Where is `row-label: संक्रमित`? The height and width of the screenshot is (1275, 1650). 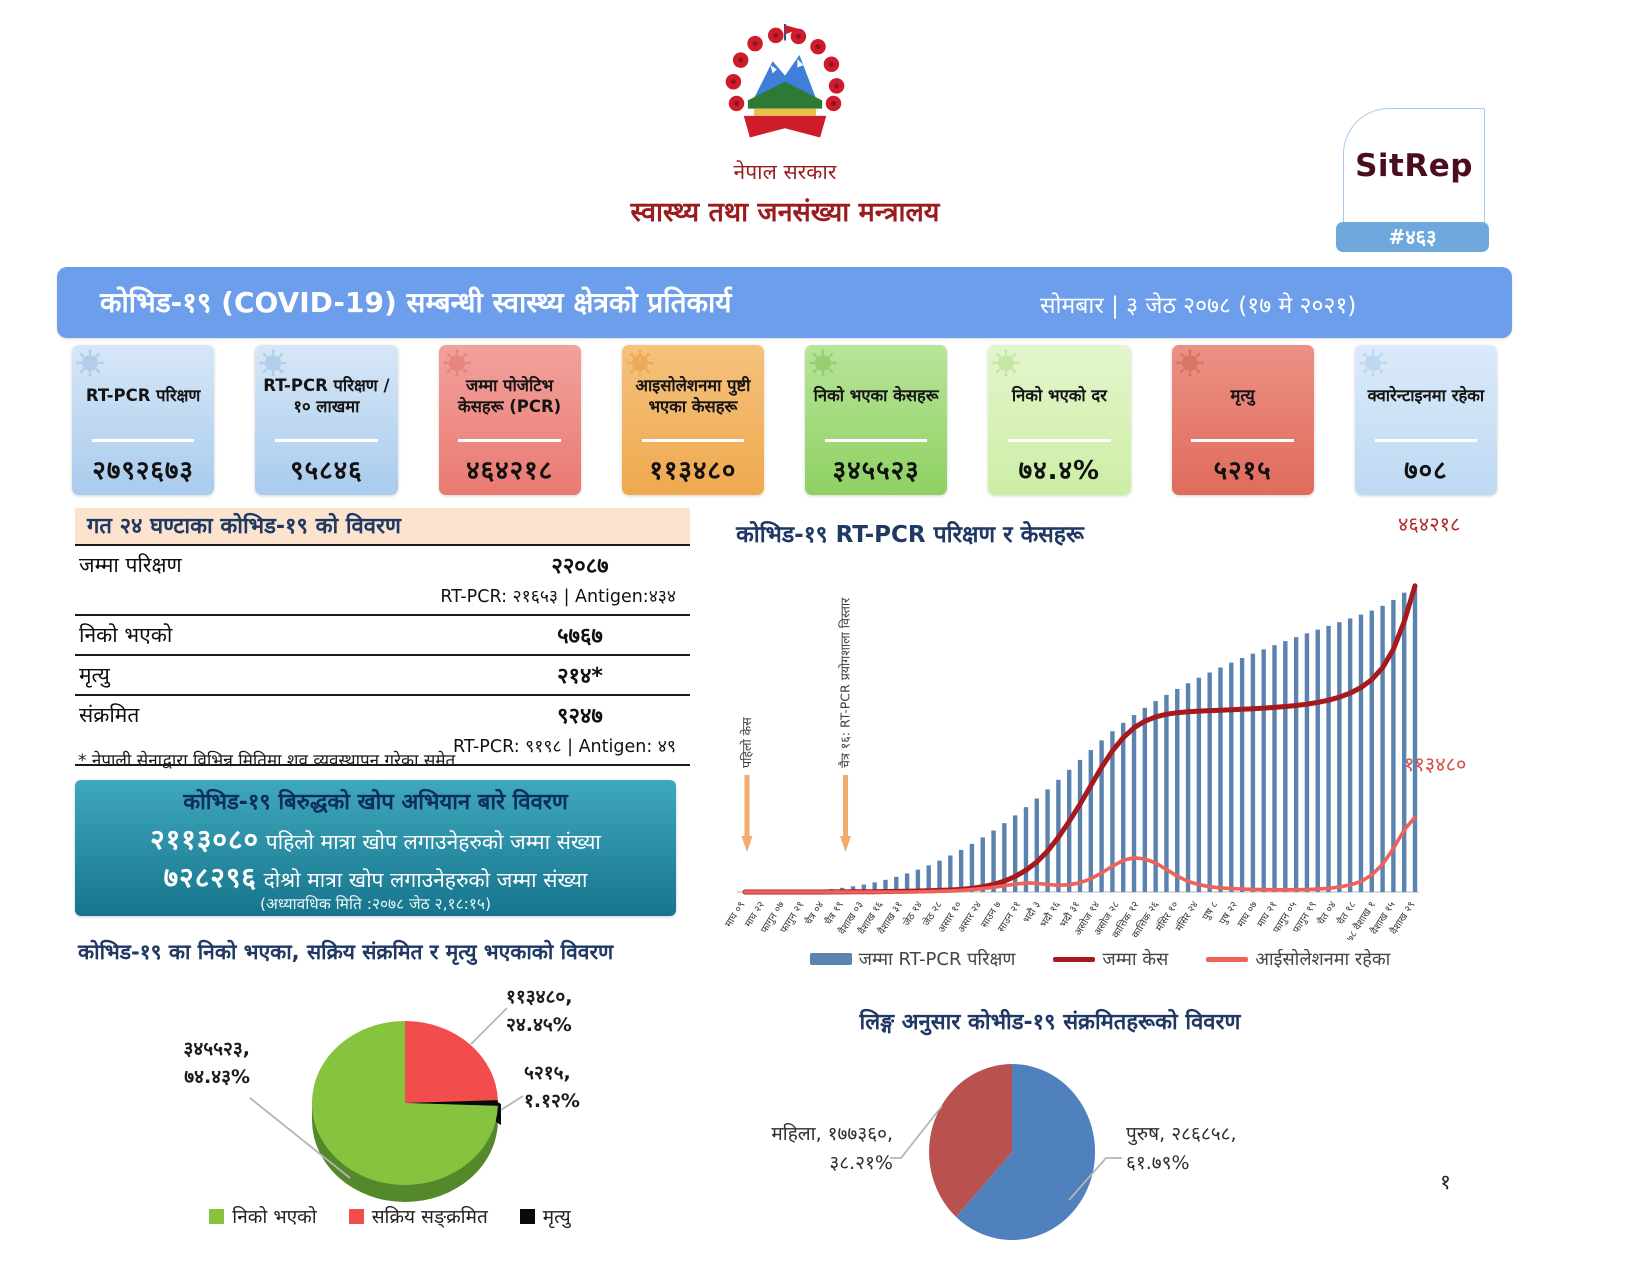
row-label: संक्रमित is located at coordinates (109, 715).